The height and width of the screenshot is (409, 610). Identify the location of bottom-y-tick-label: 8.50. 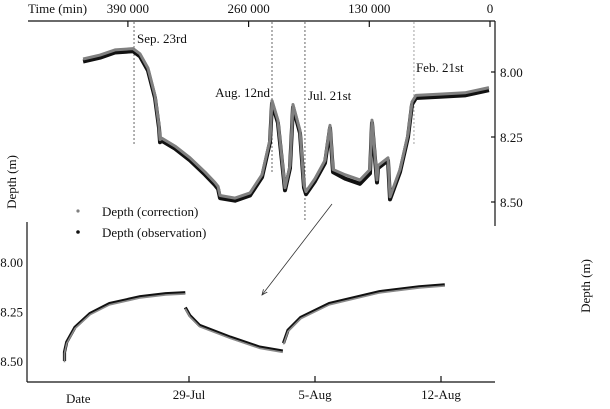
(11, 361).